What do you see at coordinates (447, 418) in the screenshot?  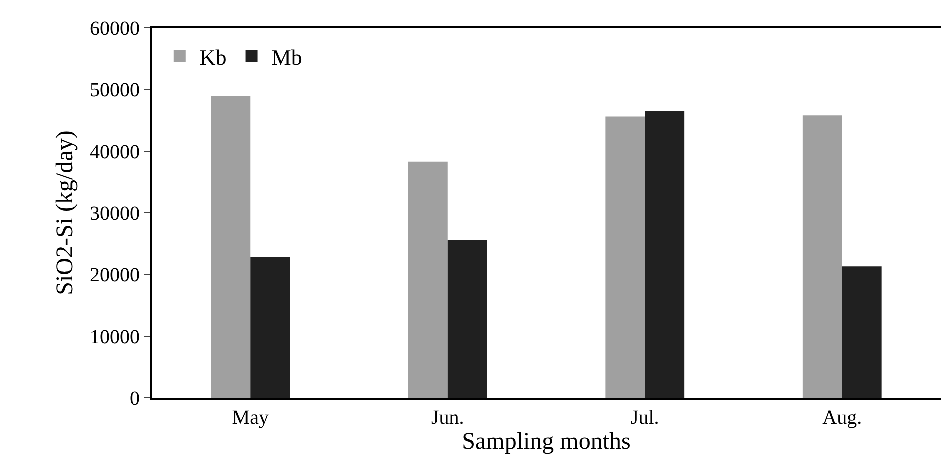 I see `x-tick-label: Jun.` at bounding box center [447, 418].